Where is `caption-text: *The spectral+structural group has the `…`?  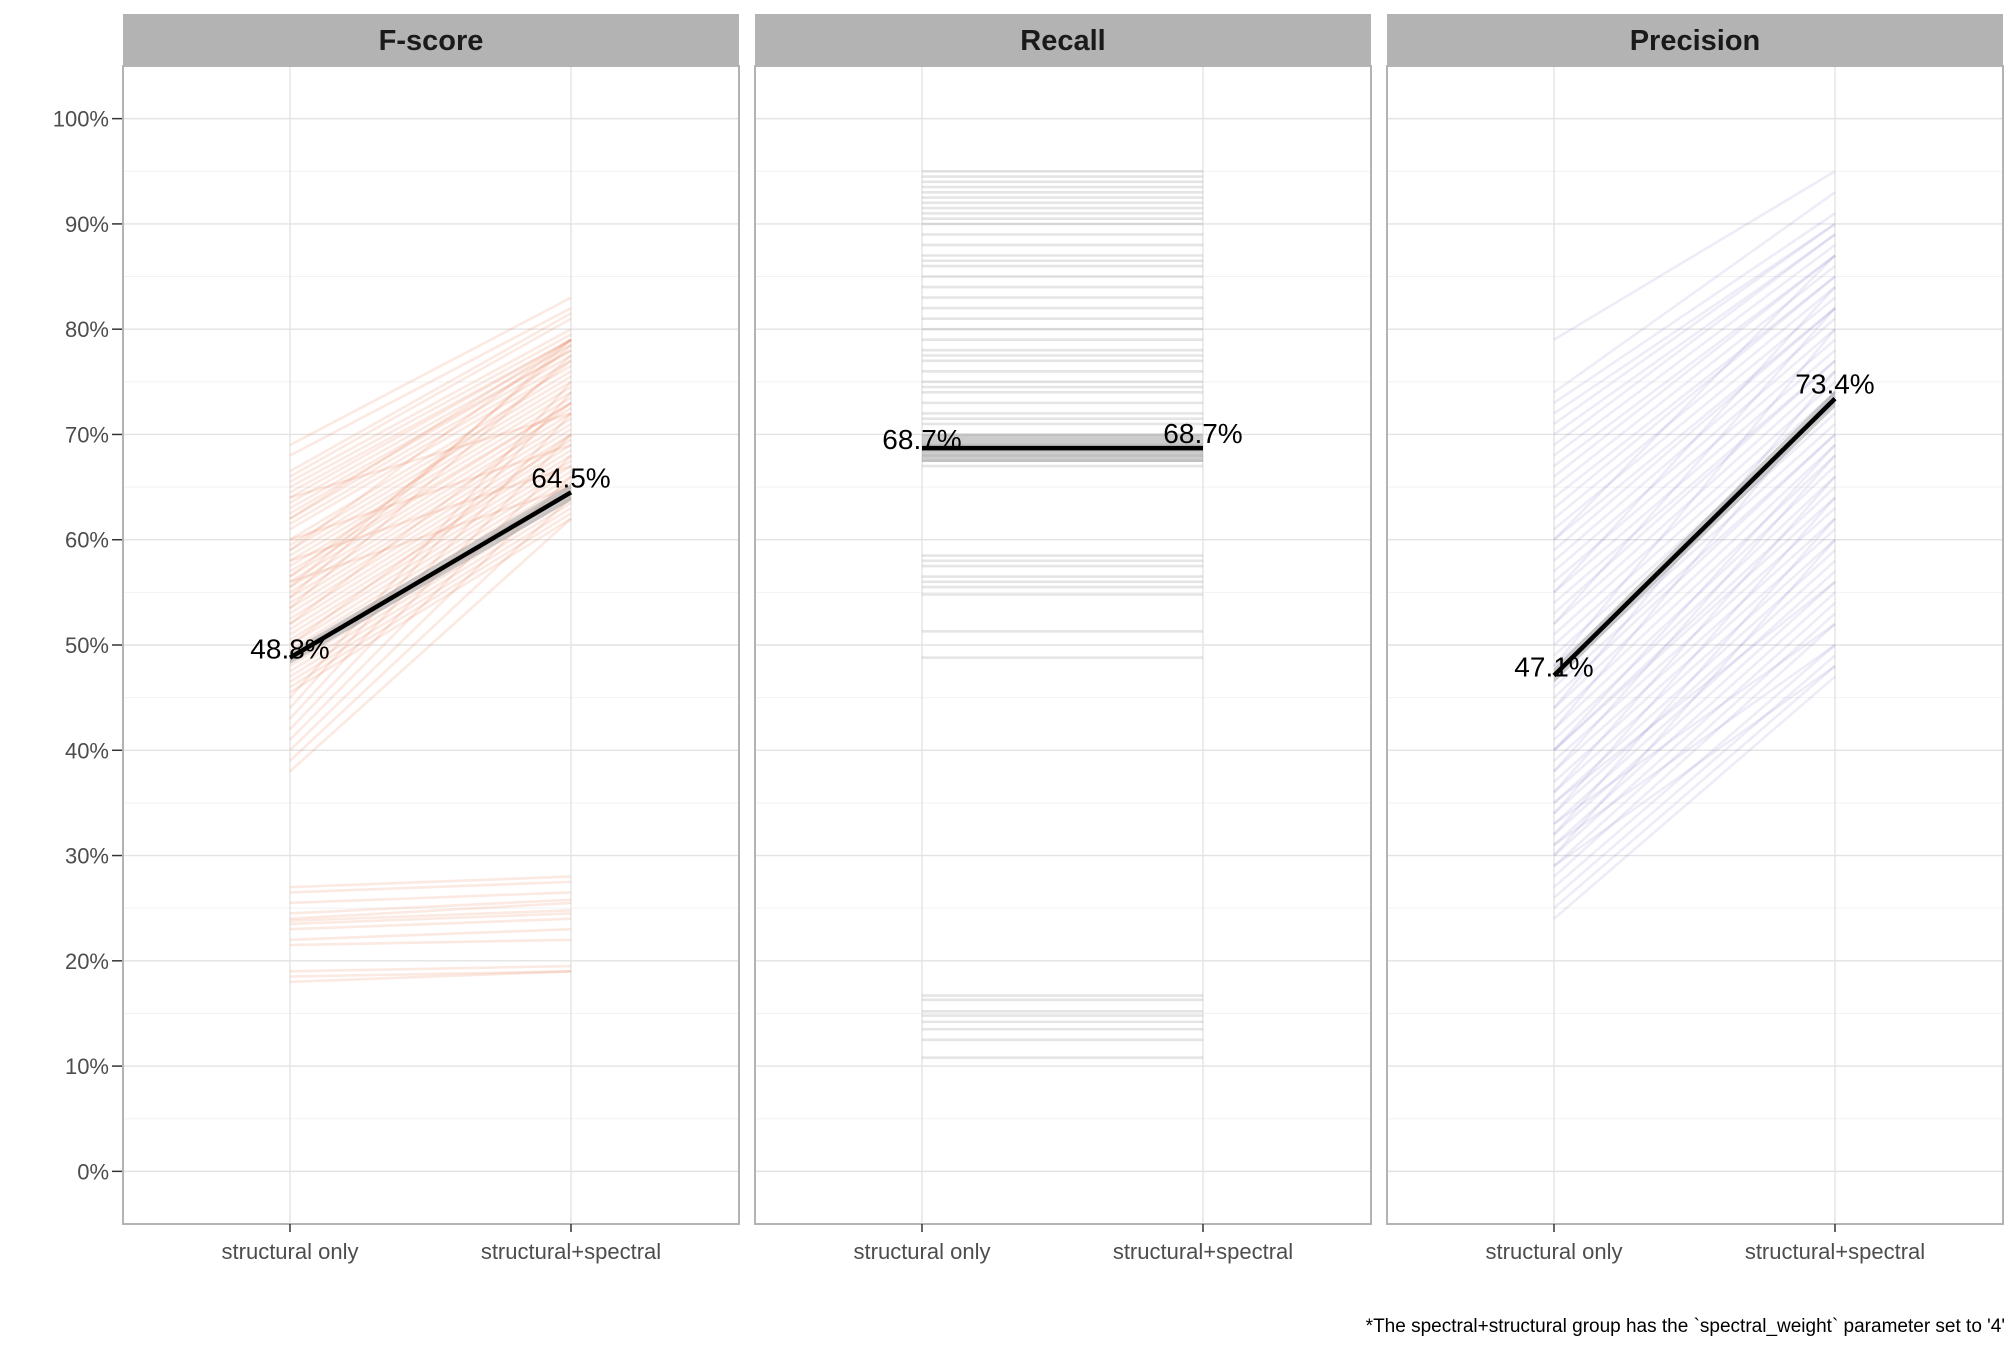
caption-text: *The spectral+structural group has the `… is located at coordinates (1685, 1326).